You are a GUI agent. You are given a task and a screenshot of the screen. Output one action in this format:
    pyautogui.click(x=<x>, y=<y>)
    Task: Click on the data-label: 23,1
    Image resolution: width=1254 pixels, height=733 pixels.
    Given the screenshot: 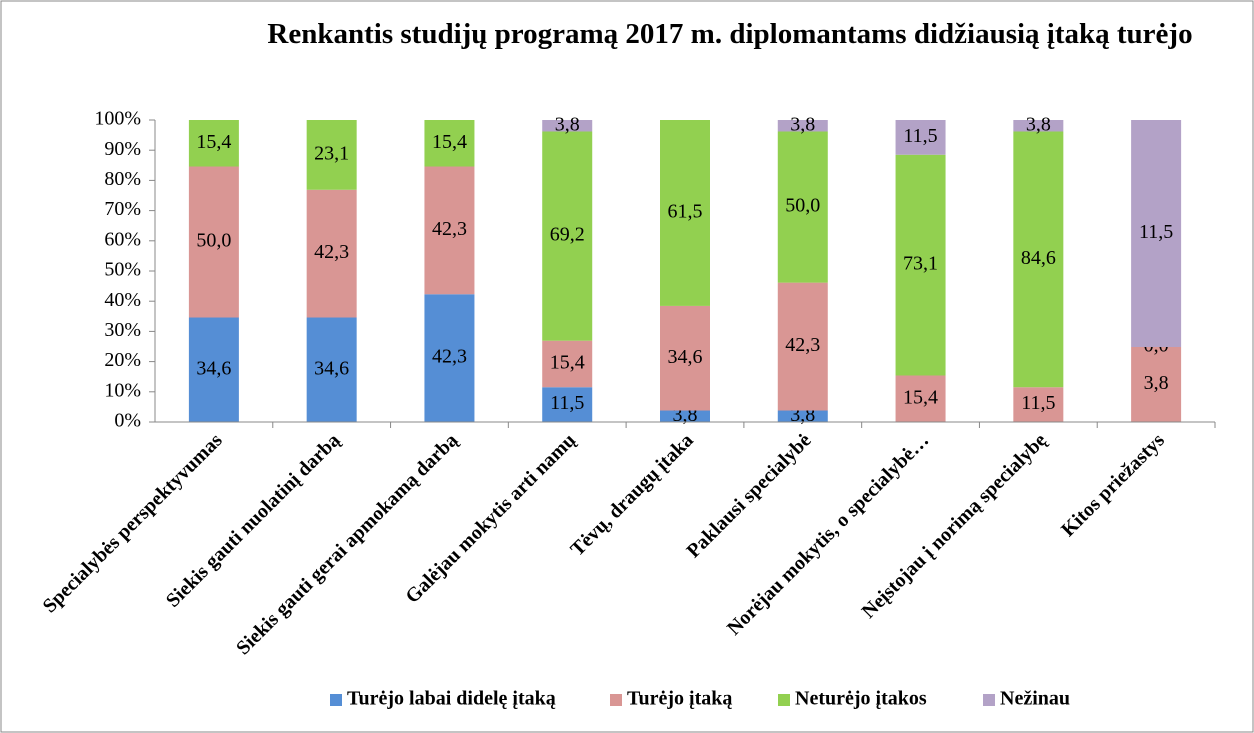 What is the action you would take?
    pyautogui.click(x=331, y=153)
    